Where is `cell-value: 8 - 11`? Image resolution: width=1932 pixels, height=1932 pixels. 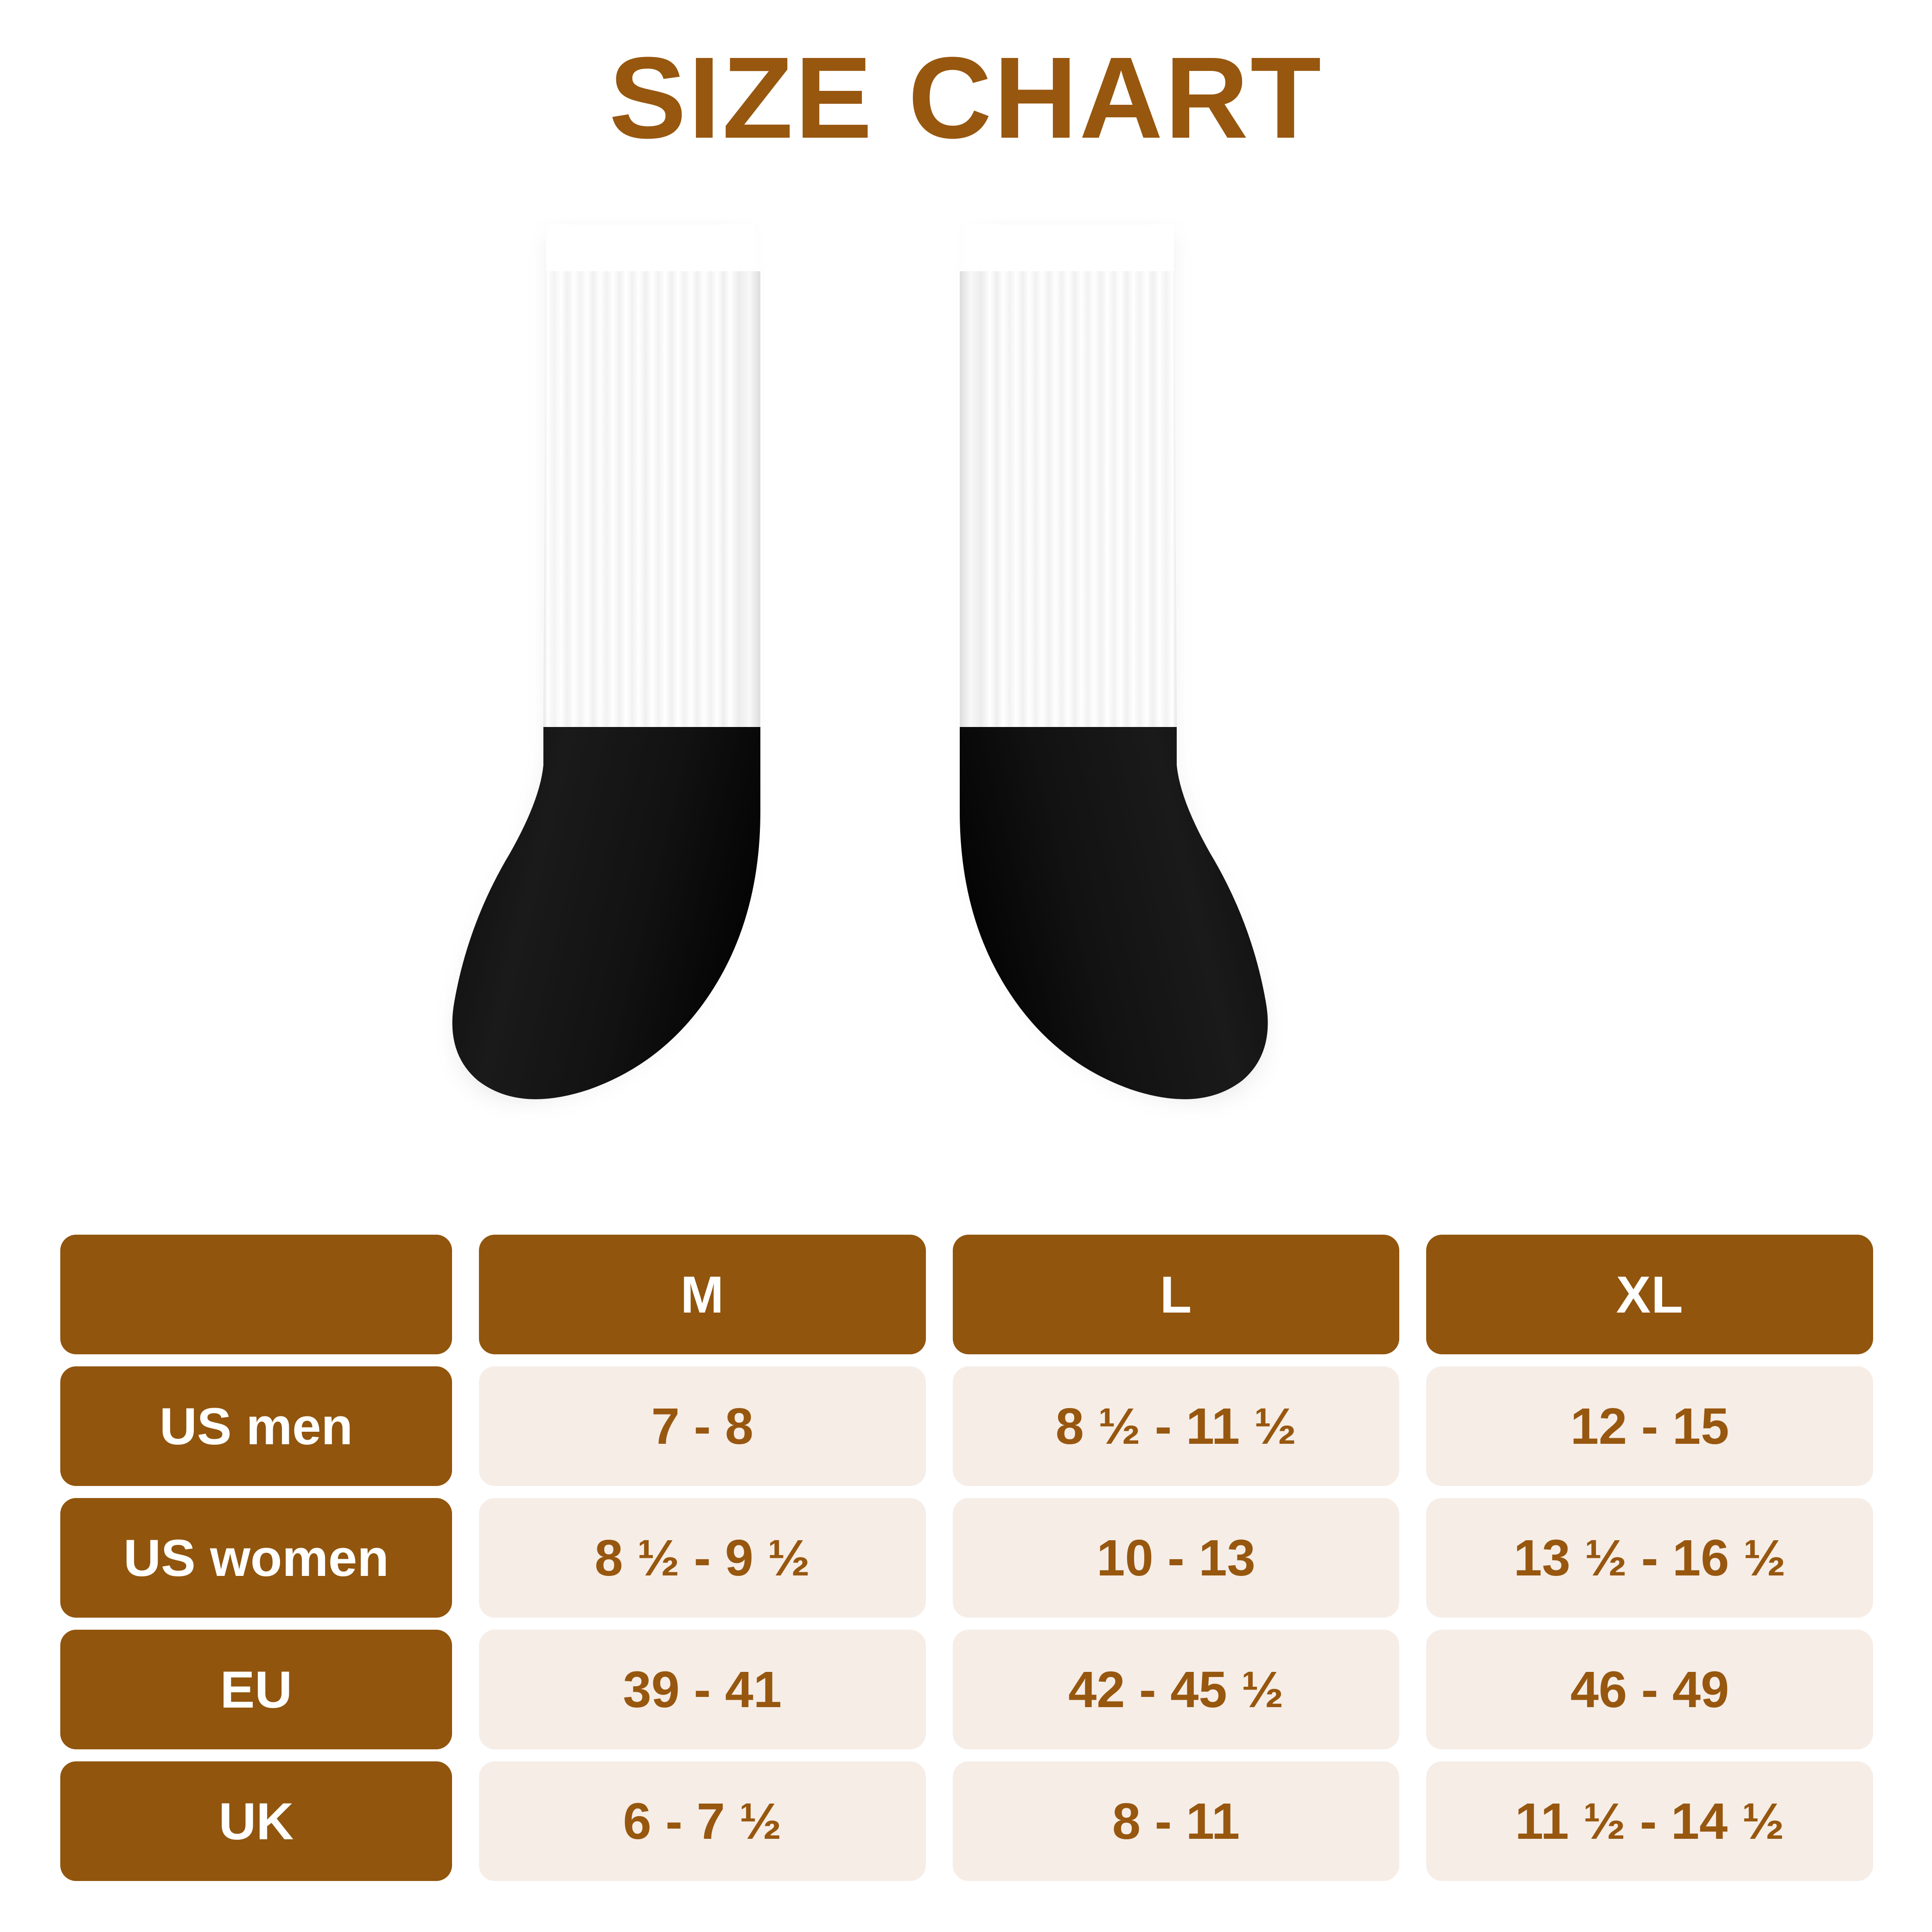
cell-value: 8 - 11 is located at coordinates (1176, 1821).